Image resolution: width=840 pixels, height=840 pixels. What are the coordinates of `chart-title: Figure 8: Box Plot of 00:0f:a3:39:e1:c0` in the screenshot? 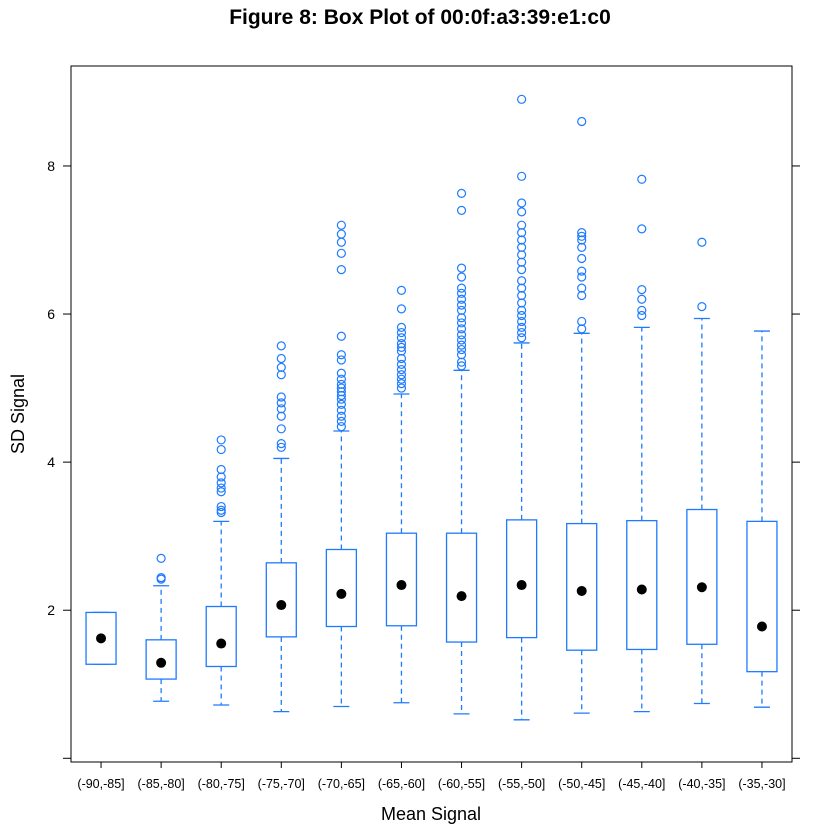 It's located at (420, 17).